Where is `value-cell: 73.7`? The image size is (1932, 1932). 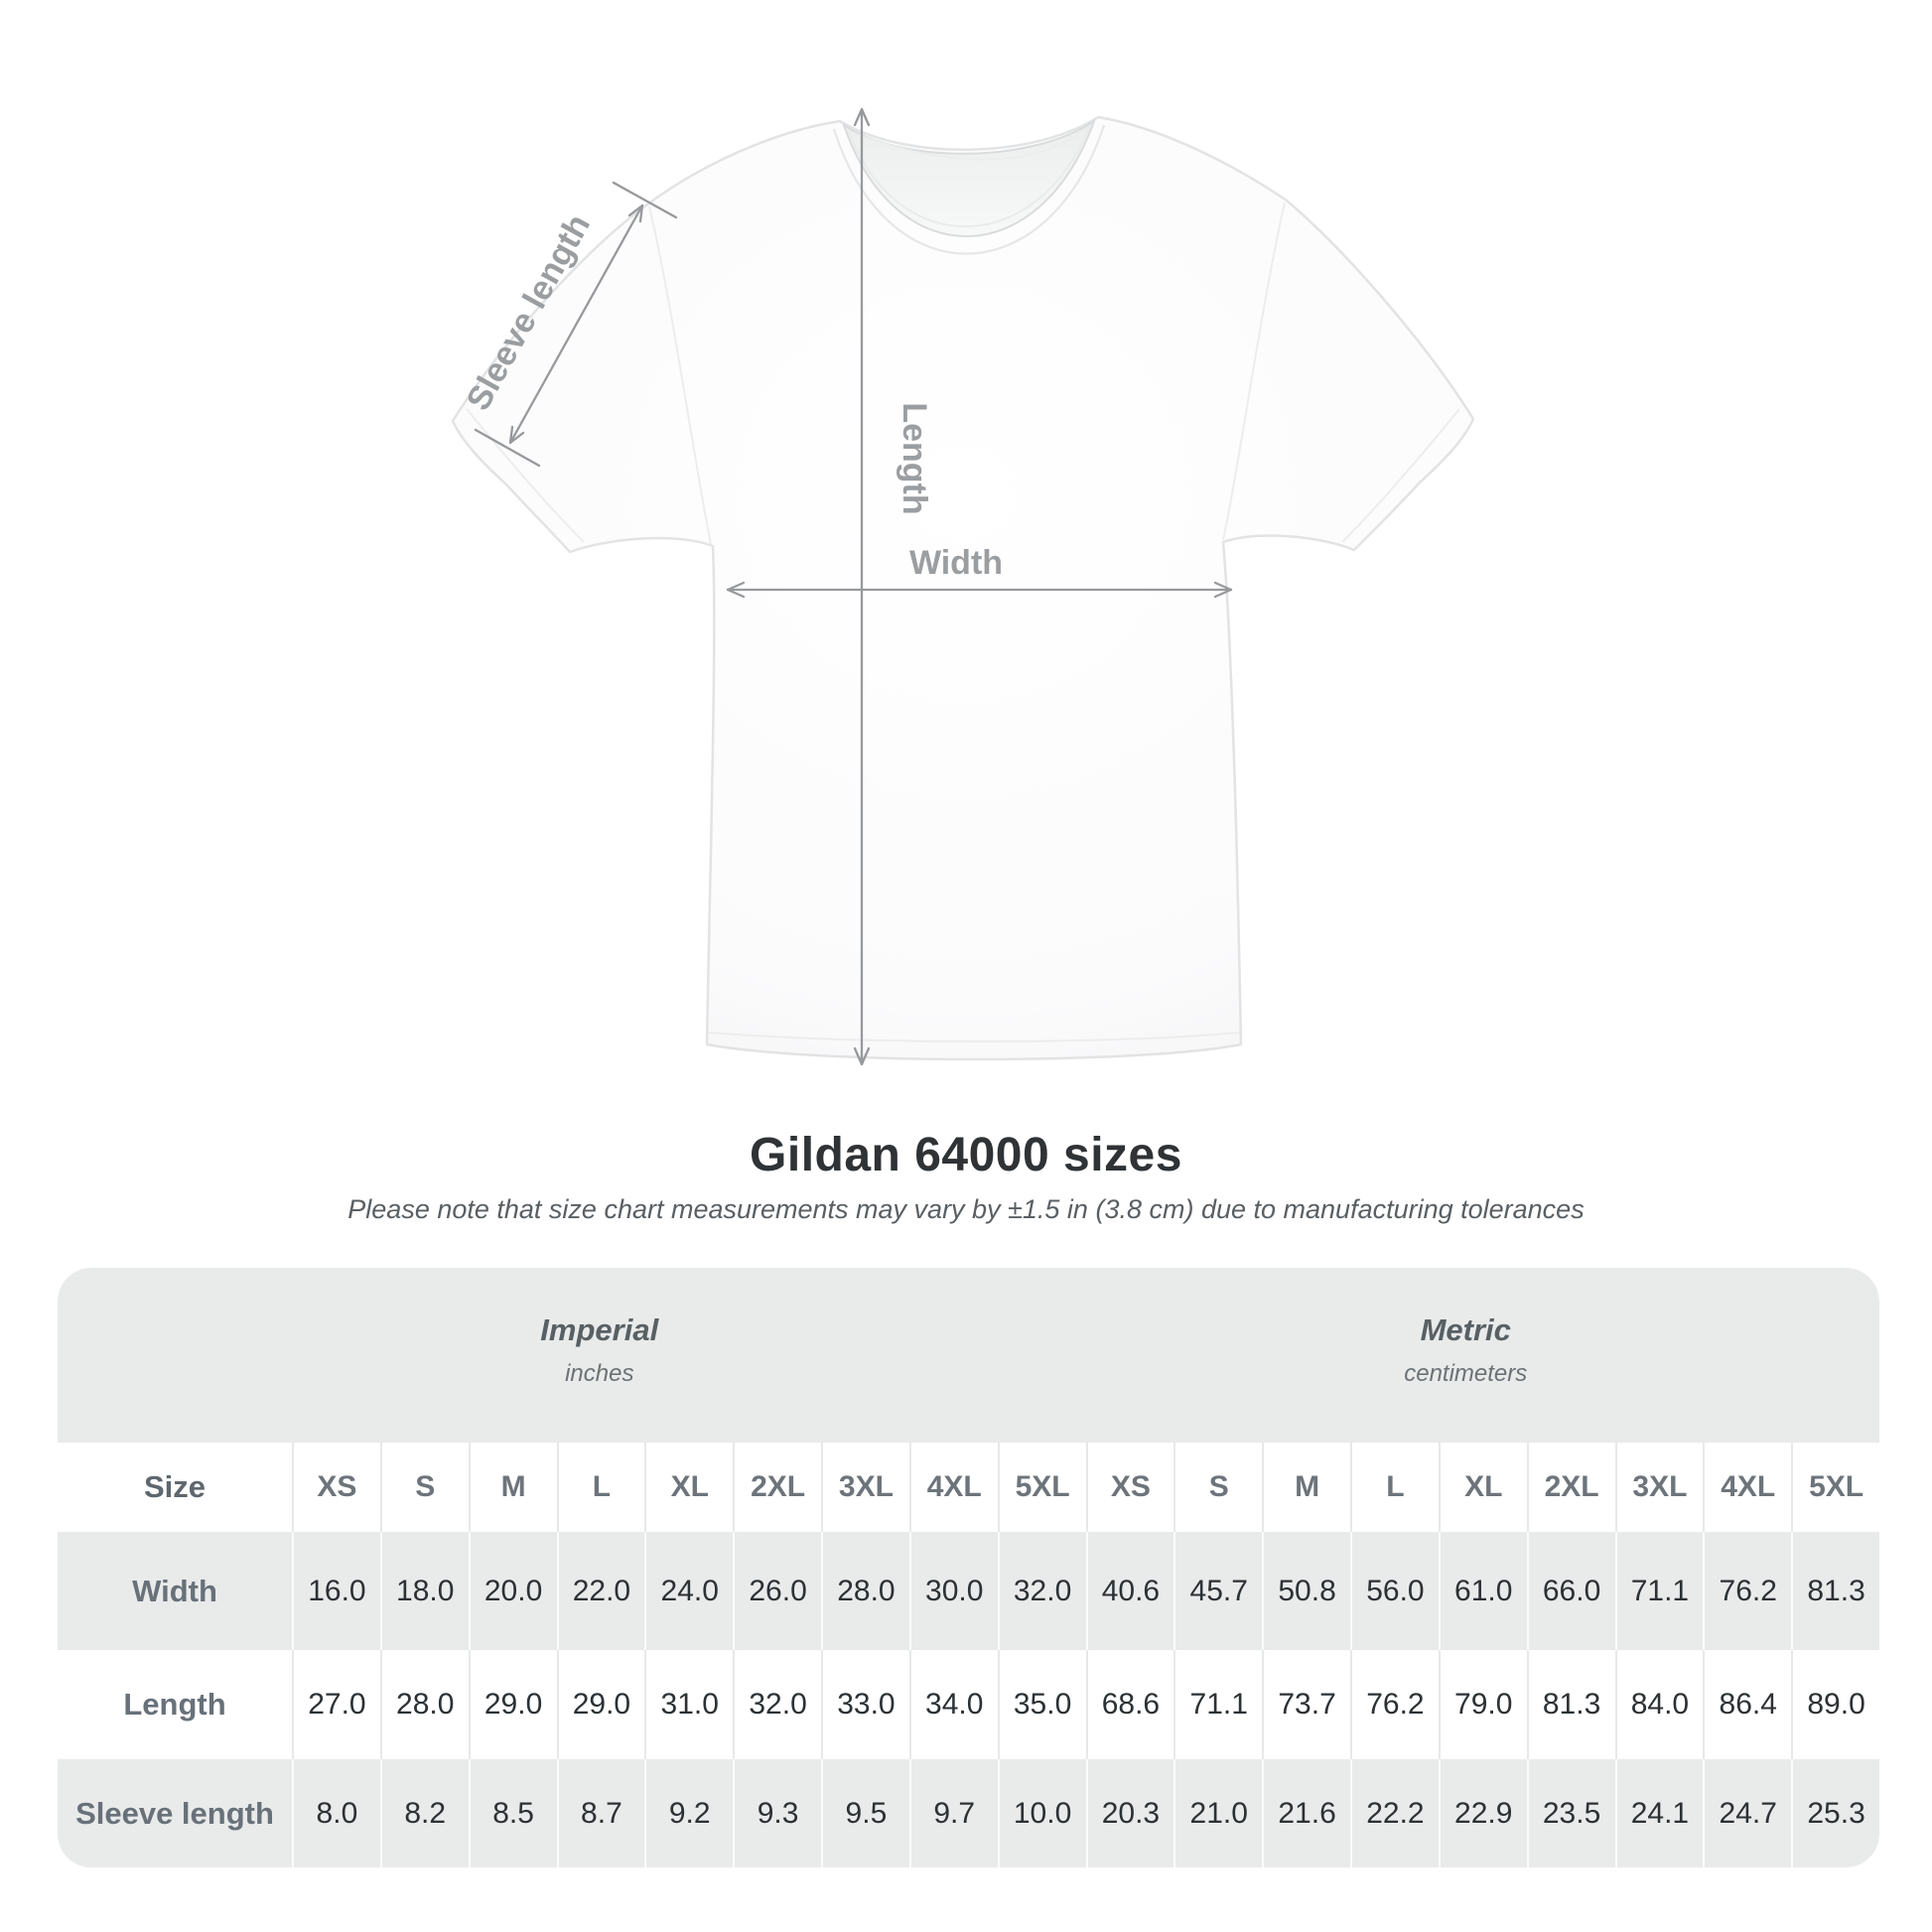
value-cell: 73.7 is located at coordinates (1306, 1705).